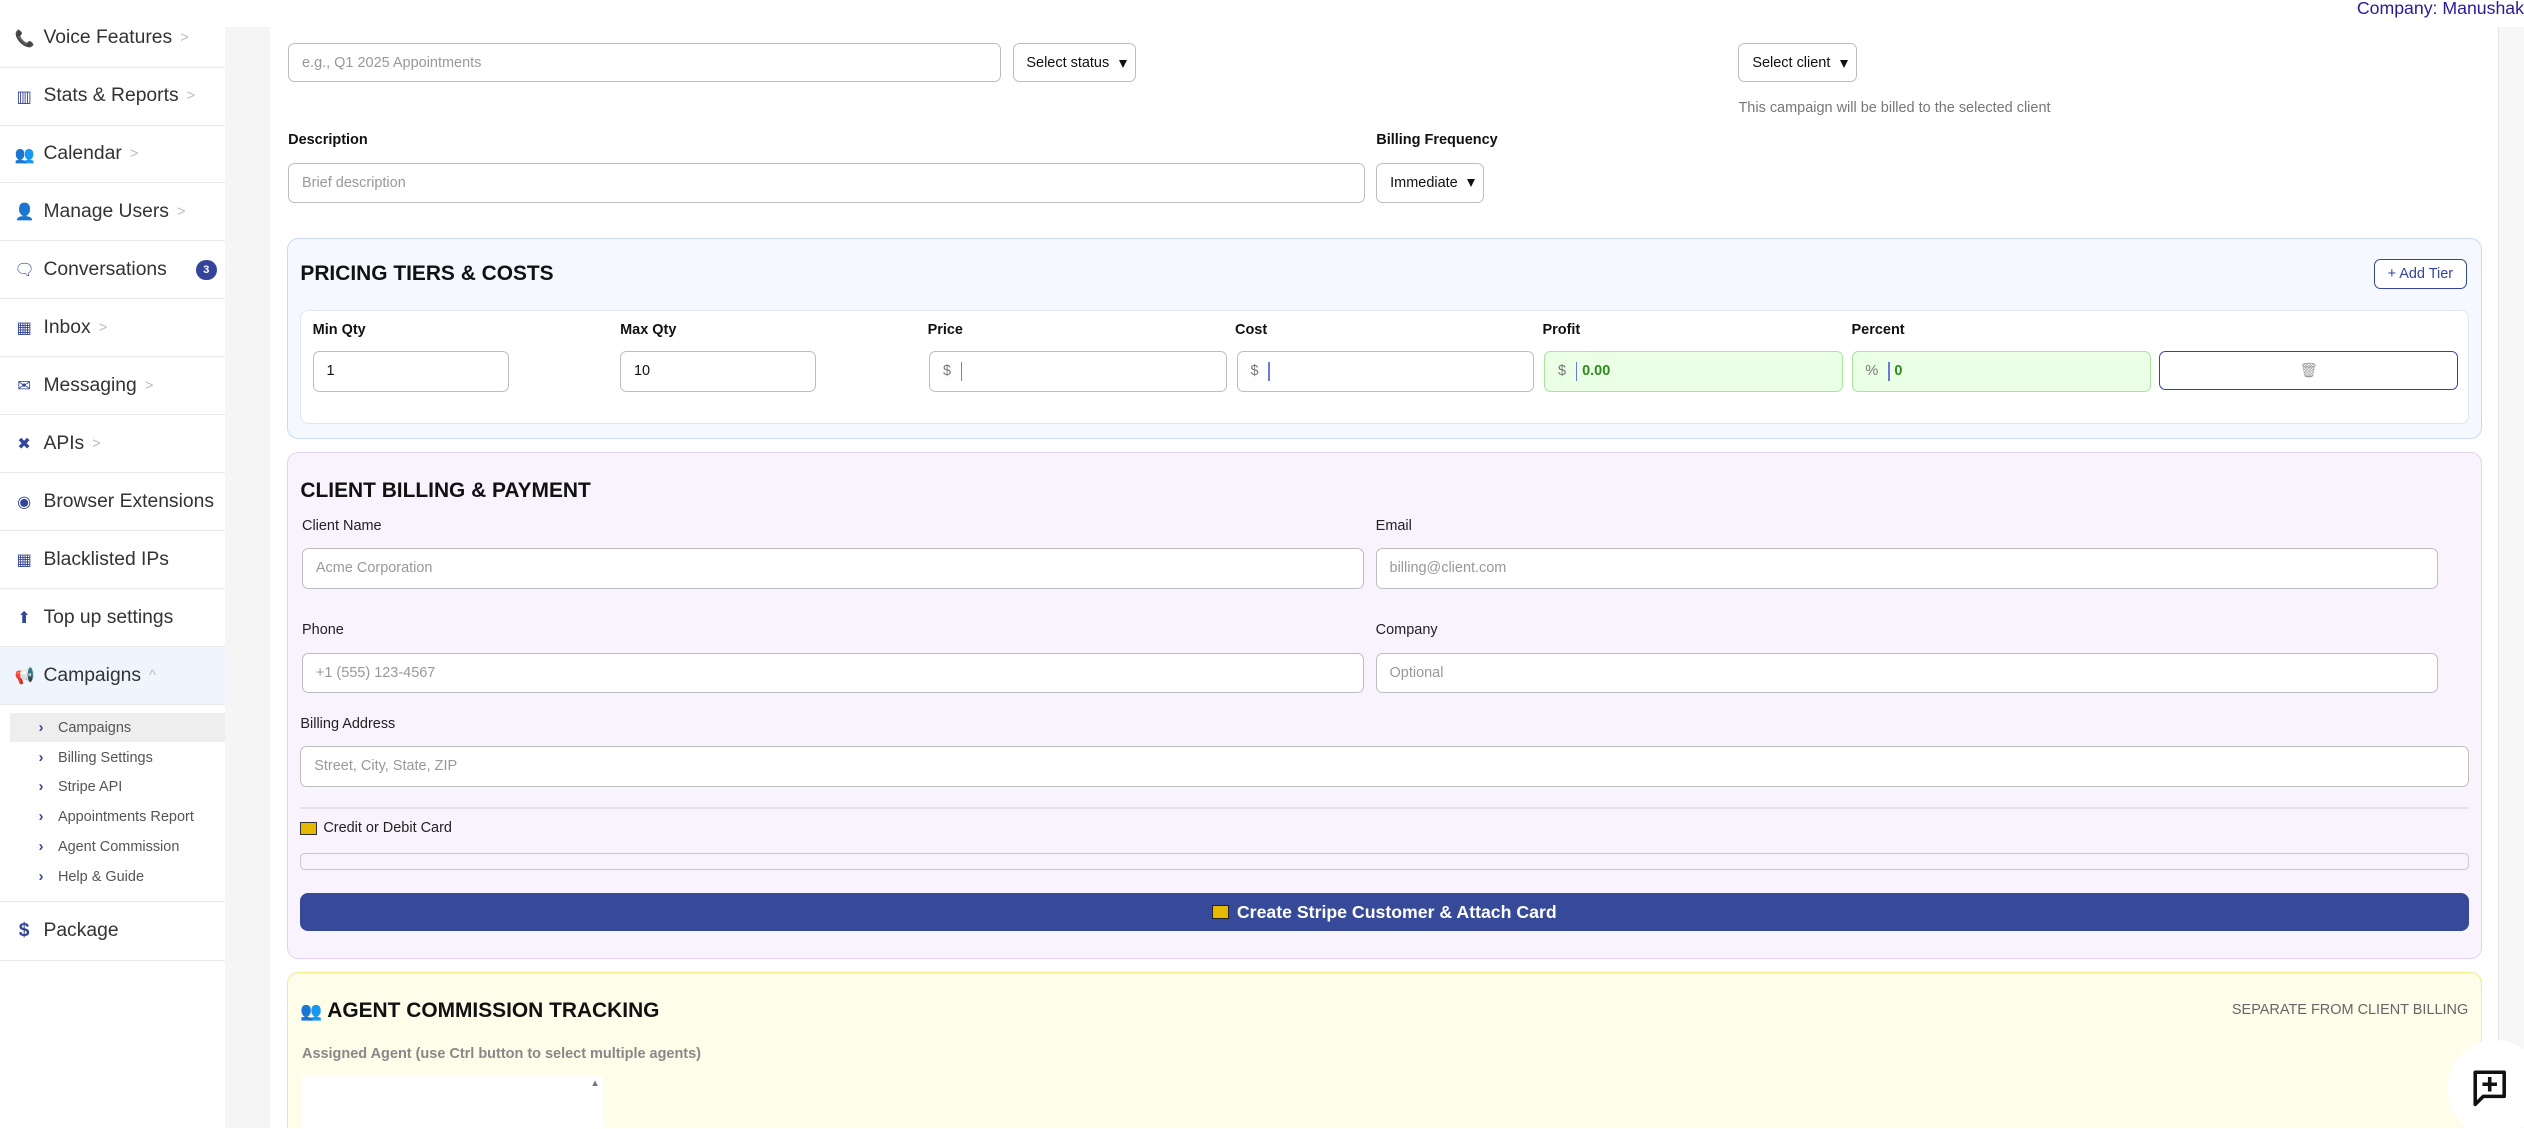 This screenshot has height=1129, width=2524. I want to click on billing-frequency-select: Immediate, so click(1430, 182).